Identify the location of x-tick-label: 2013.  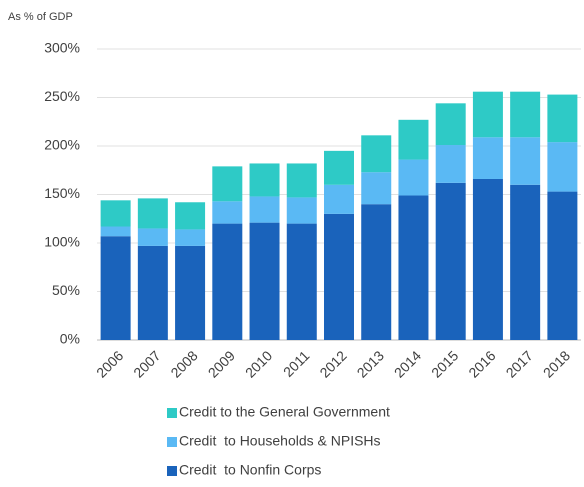
(370, 363).